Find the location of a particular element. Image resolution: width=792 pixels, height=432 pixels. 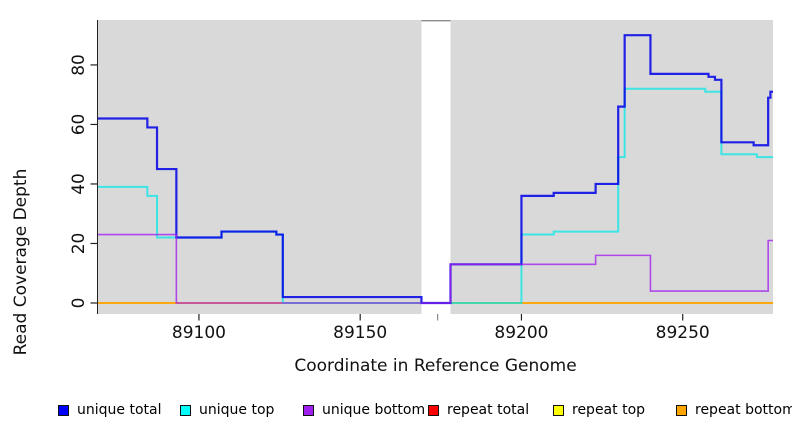

x-tick-label: 89150 is located at coordinates (360, 333).